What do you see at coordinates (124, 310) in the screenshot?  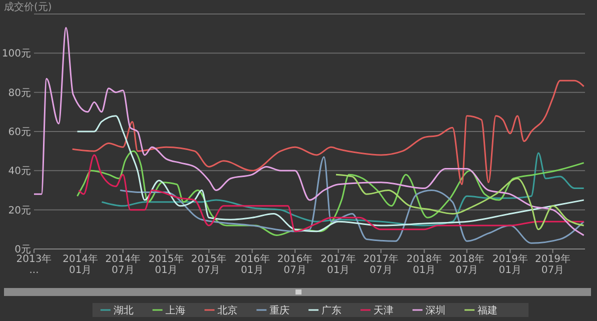 I see `legend-label: 湖北` at bounding box center [124, 310].